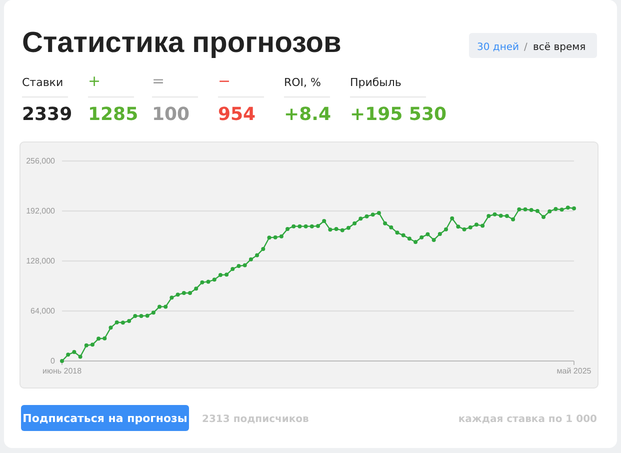 This screenshot has width=621, height=453. I want to click on text: Ставки, so click(43, 82).